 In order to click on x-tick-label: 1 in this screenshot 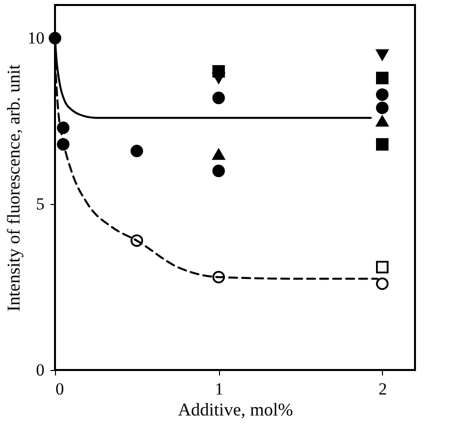, I will do `click(219, 389)`.